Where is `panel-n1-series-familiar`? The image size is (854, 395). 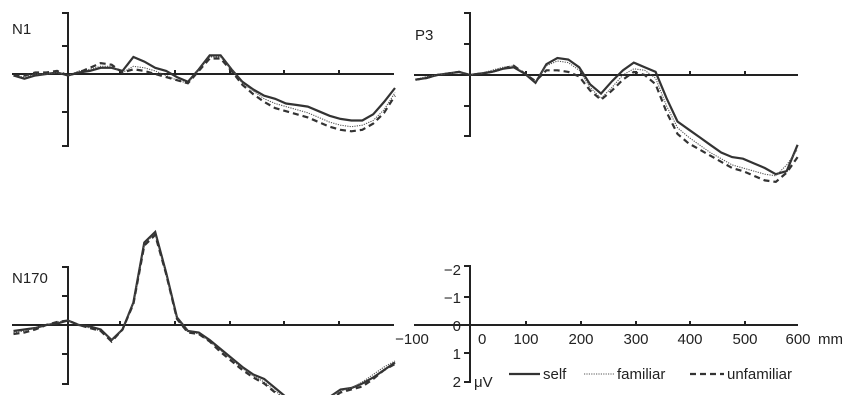
panel-n1-series-familiar is located at coordinates (204, 92).